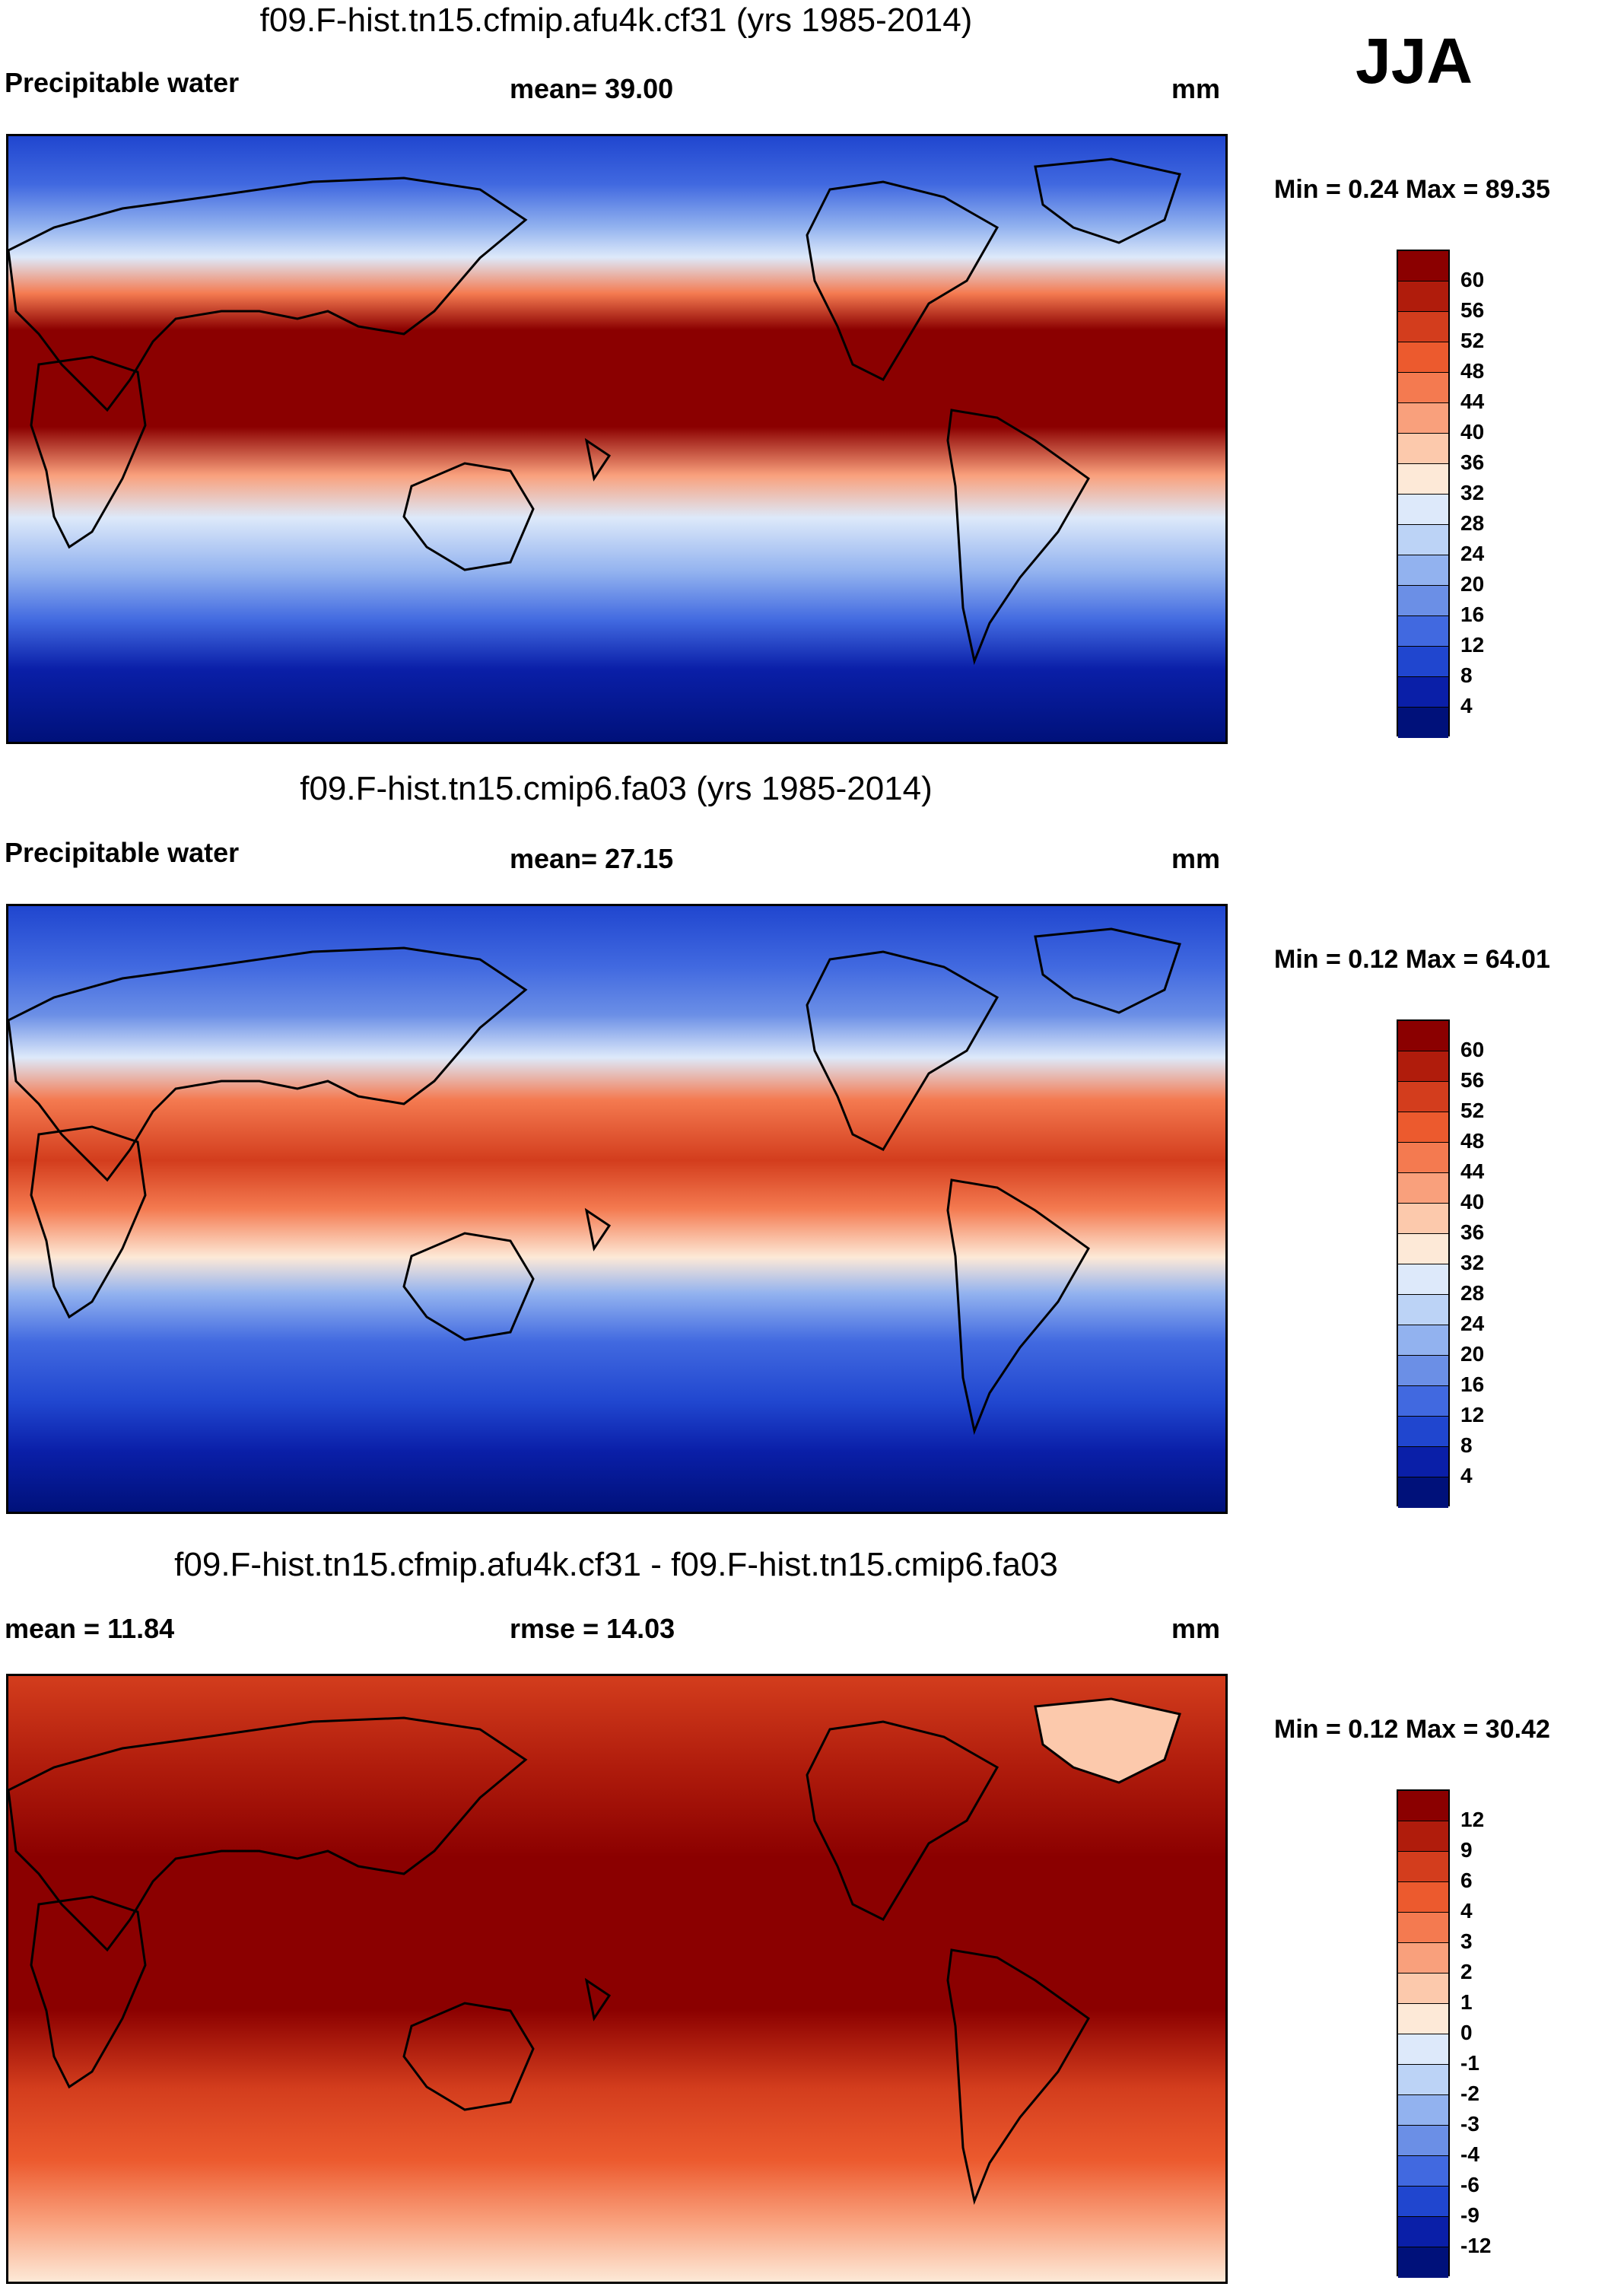 The height and width of the screenshot is (2290, 1624). I want to click on panel2-colorbar, so click(1423, 1263).